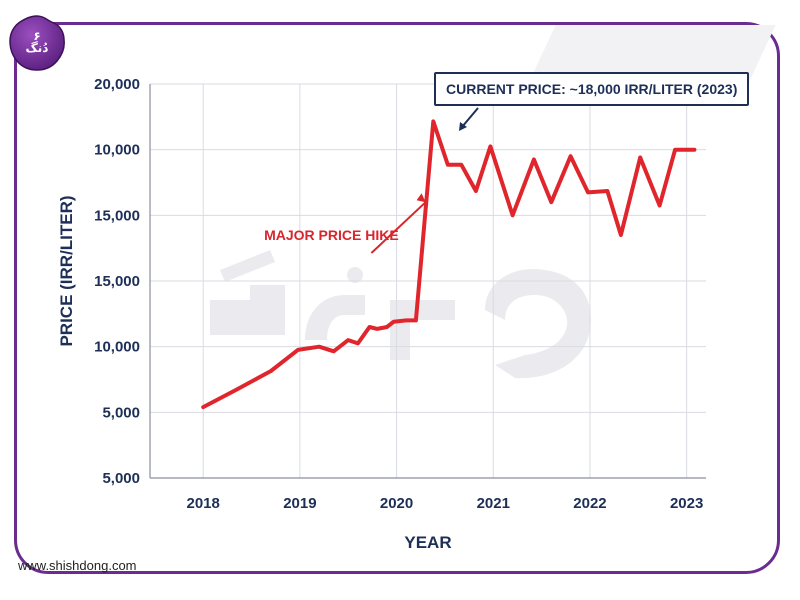  I want to click on major-price-hike-label: MAJOR PRICE HIKE, so click(331, 235).